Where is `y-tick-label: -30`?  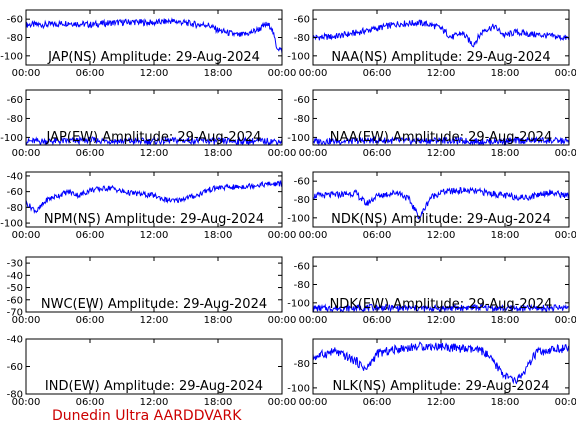
y-tick-label: -30 is located at coordinates (15, 264).